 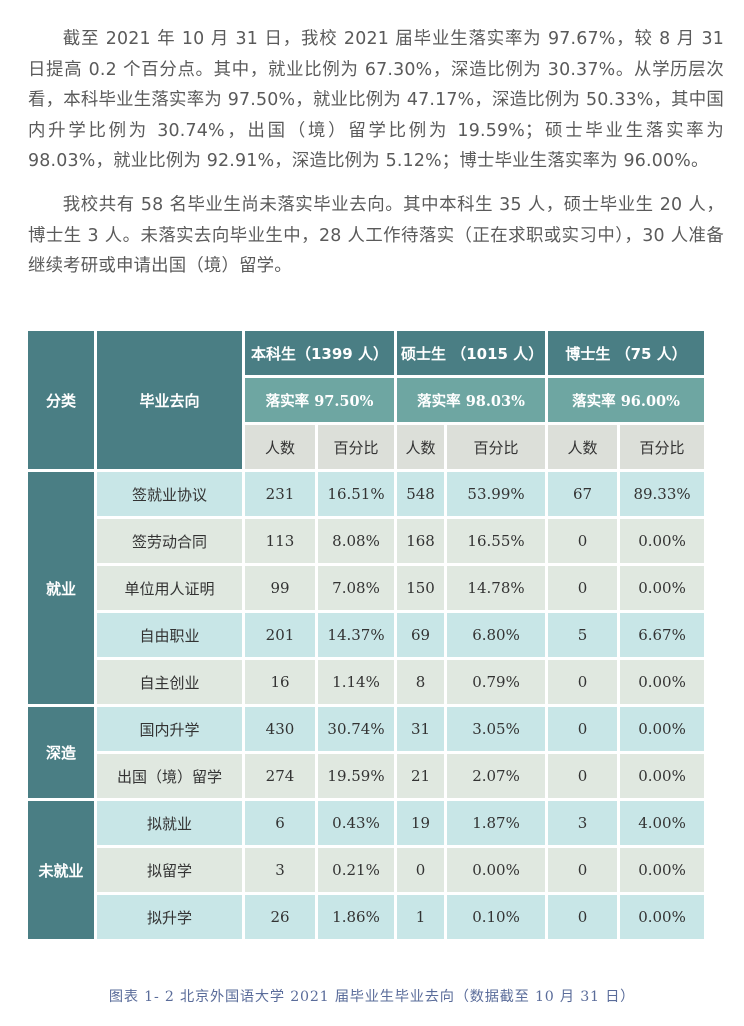 What do you see at coordinates (356, 917) in the screenshot?
I see `cell: 1.86%` at bounding box center [356, 917].